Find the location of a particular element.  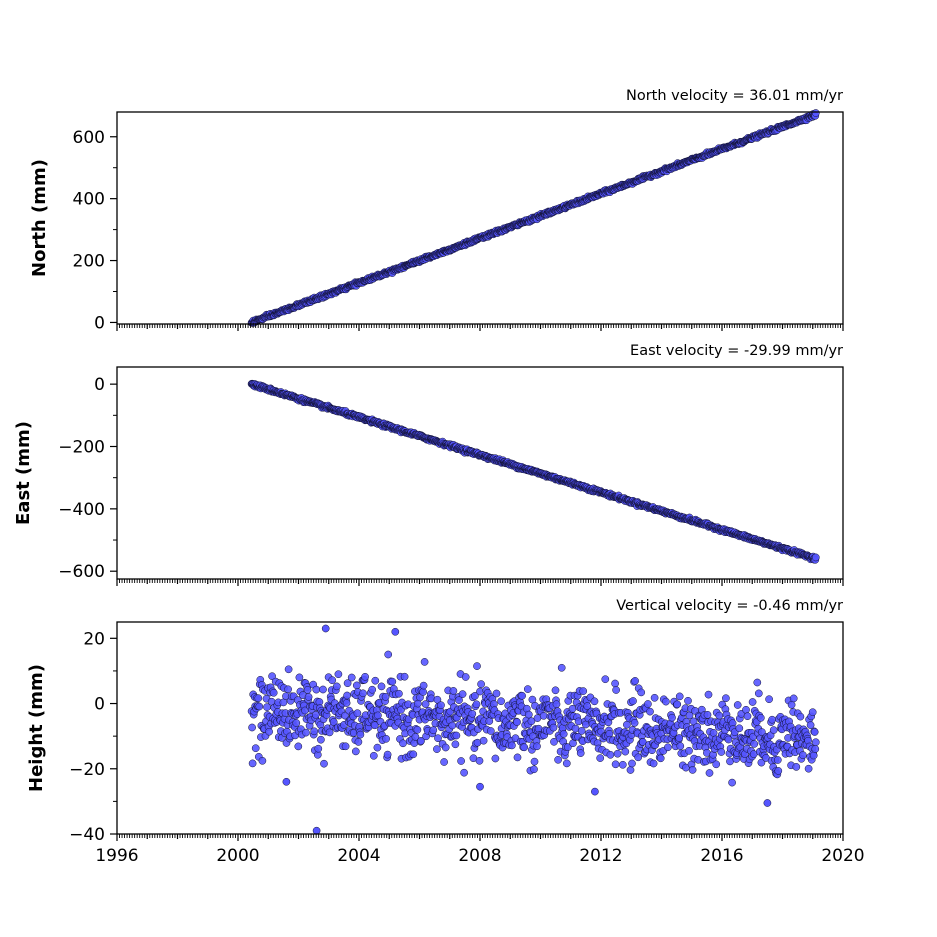

east-y-label: East (mm) is located at coordinates (23, 473).